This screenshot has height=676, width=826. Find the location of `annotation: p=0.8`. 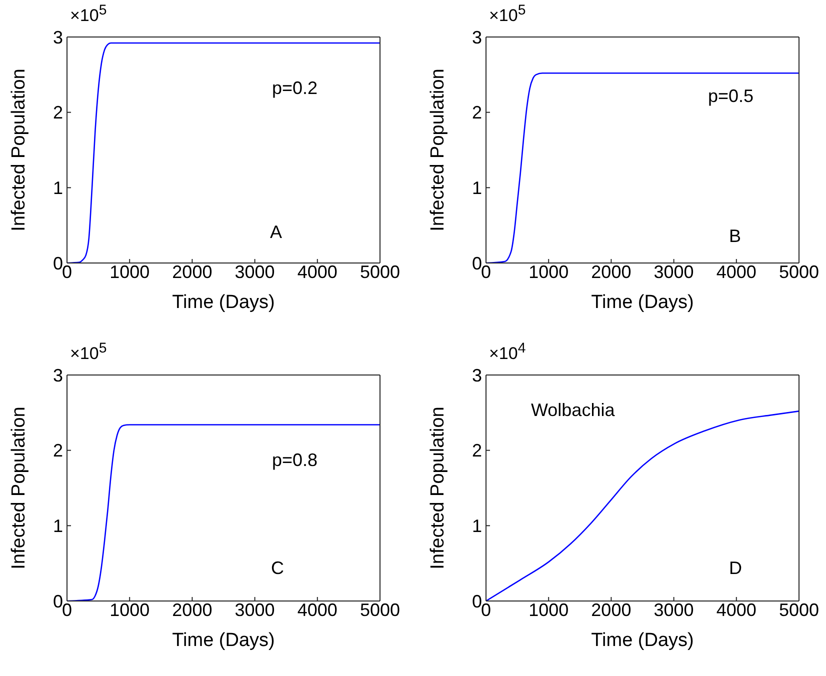

annotation: p=0.8 is located at coordinates (295, 460).